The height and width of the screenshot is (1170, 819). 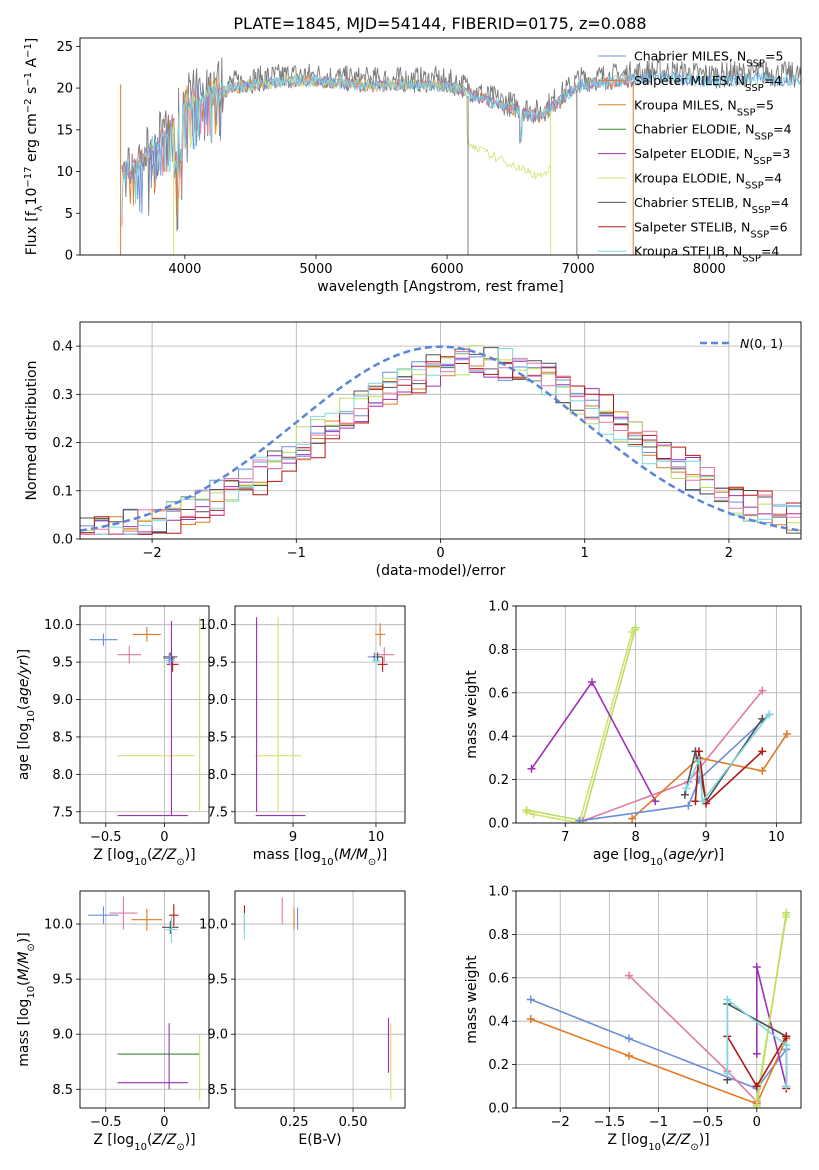 What do you see at coordinates (498, 935) in the screenshot?
I see `y-tick-label: 0.8` at bounding box center [498, 935].